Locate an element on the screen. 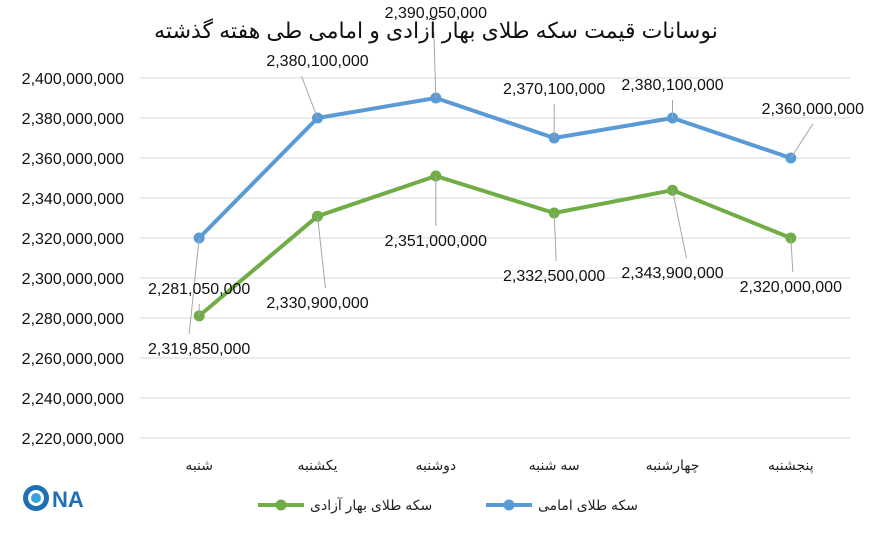  data-label: 2,330,900,000 is located at coordinates (317, 303).